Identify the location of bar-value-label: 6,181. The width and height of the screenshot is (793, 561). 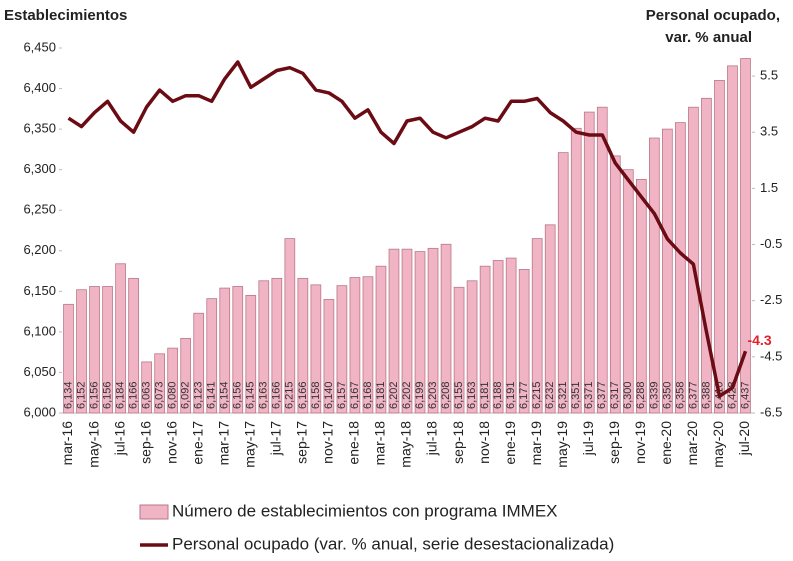
(485, 395).